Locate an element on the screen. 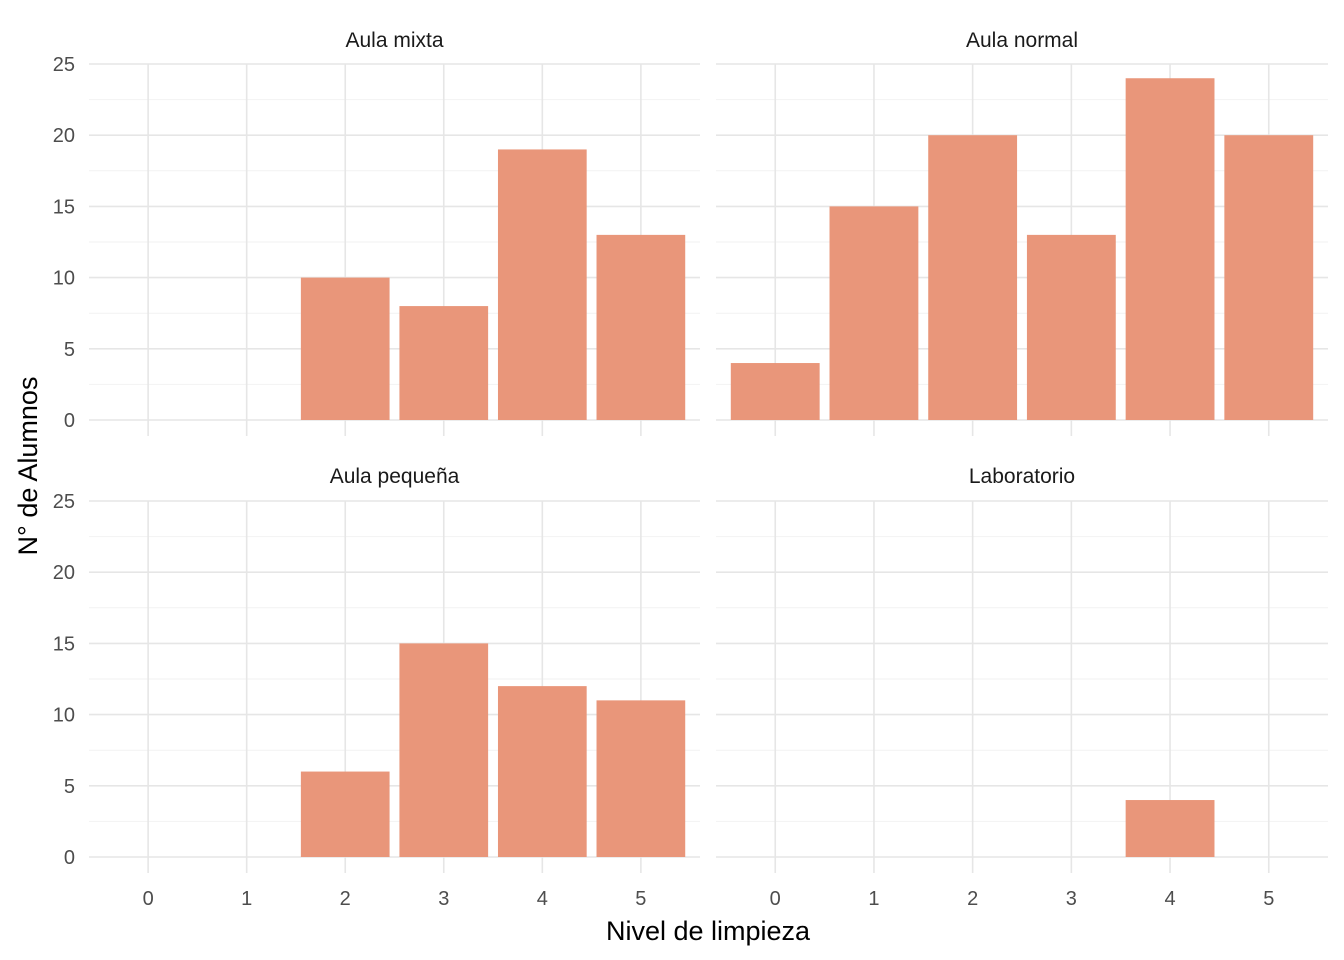  panel-title: Aula normal is located at coordinates (1022, 40).